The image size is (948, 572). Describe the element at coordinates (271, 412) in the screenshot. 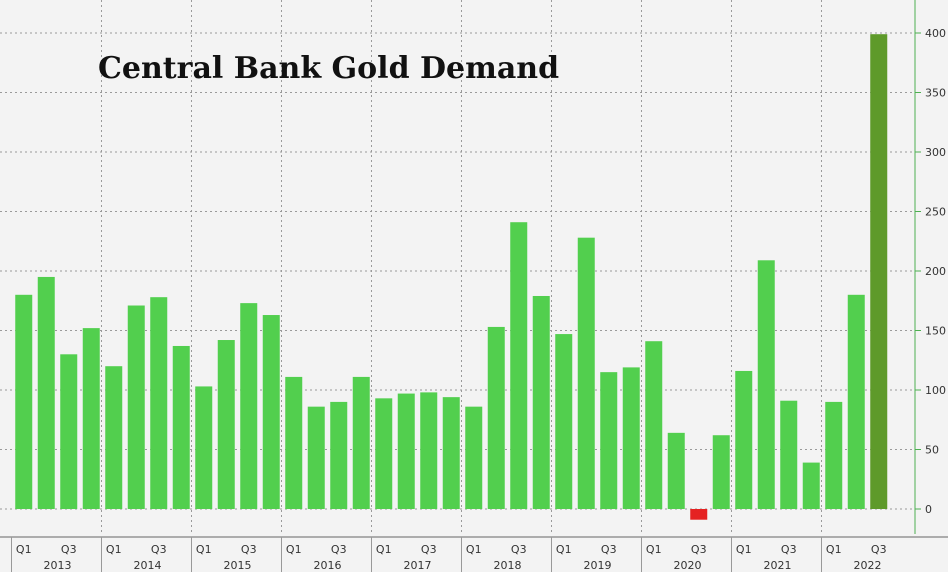

I see `bar-q4-2015` at that location.